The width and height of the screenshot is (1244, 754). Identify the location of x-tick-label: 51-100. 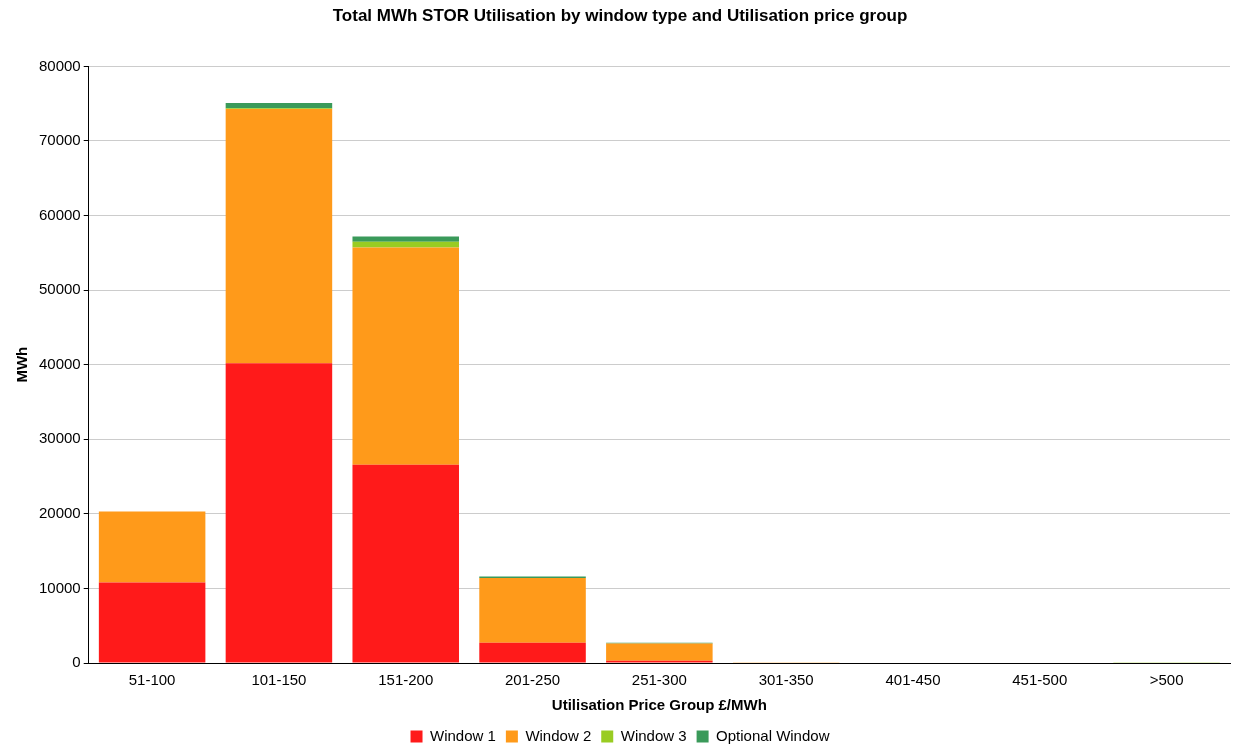
(152, 680).